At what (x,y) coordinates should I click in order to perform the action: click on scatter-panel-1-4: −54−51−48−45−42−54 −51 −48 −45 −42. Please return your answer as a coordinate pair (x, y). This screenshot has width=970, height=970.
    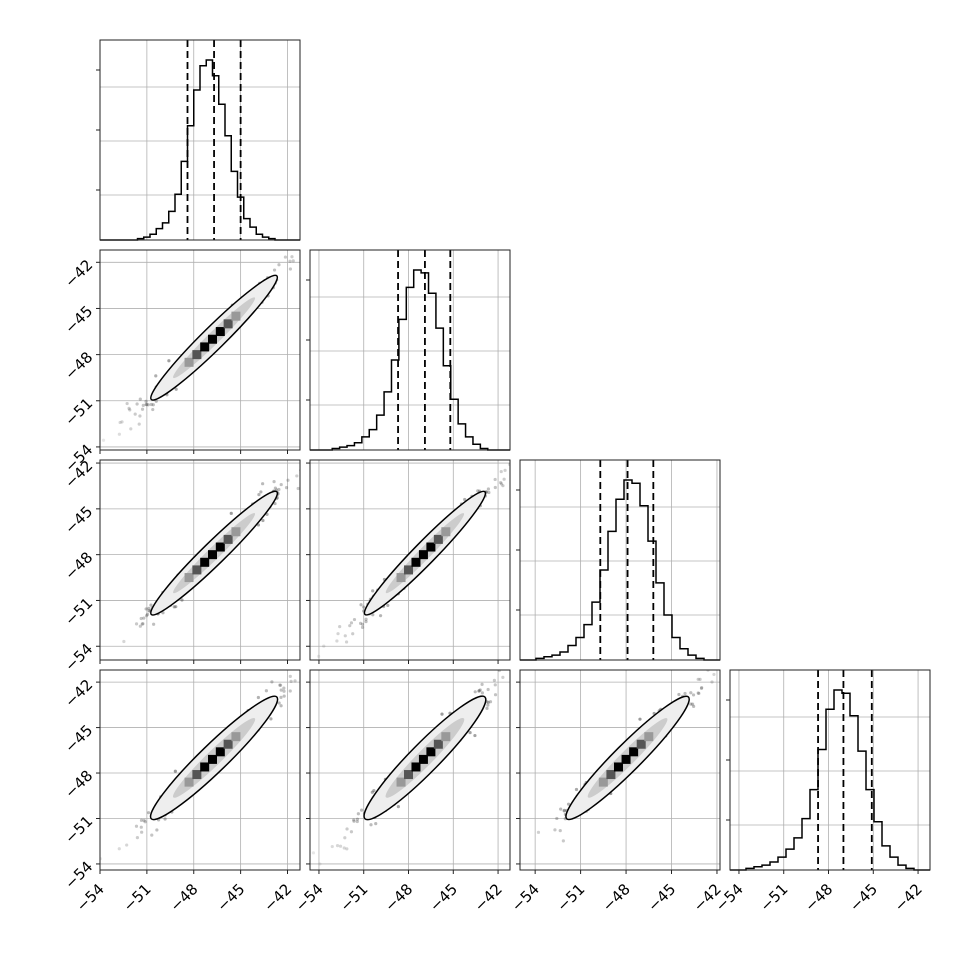
    Looking at the image, I should click on (181, 792).